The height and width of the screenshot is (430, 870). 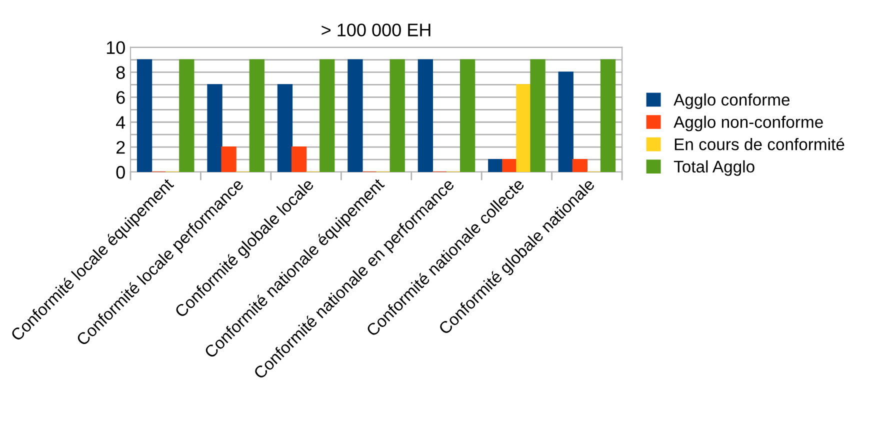 What do you see at coordinates (120, 147) in the screenshot?
I see `y-tick-label: 2` at bounding box center [120, 147].